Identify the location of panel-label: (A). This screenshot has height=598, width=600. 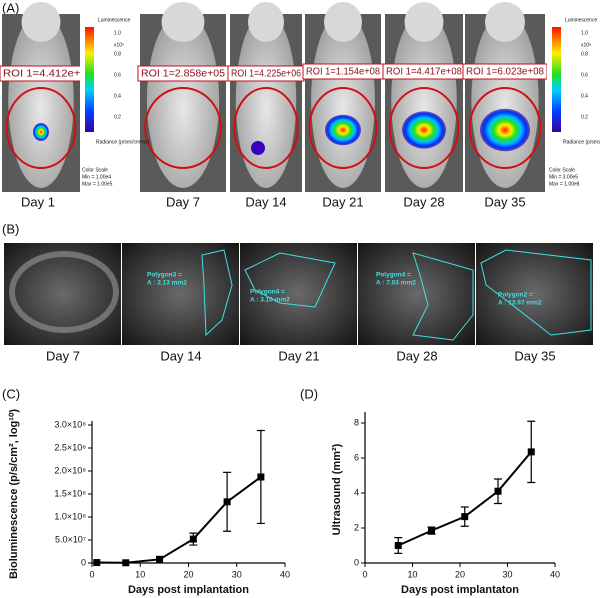
(10, 7).